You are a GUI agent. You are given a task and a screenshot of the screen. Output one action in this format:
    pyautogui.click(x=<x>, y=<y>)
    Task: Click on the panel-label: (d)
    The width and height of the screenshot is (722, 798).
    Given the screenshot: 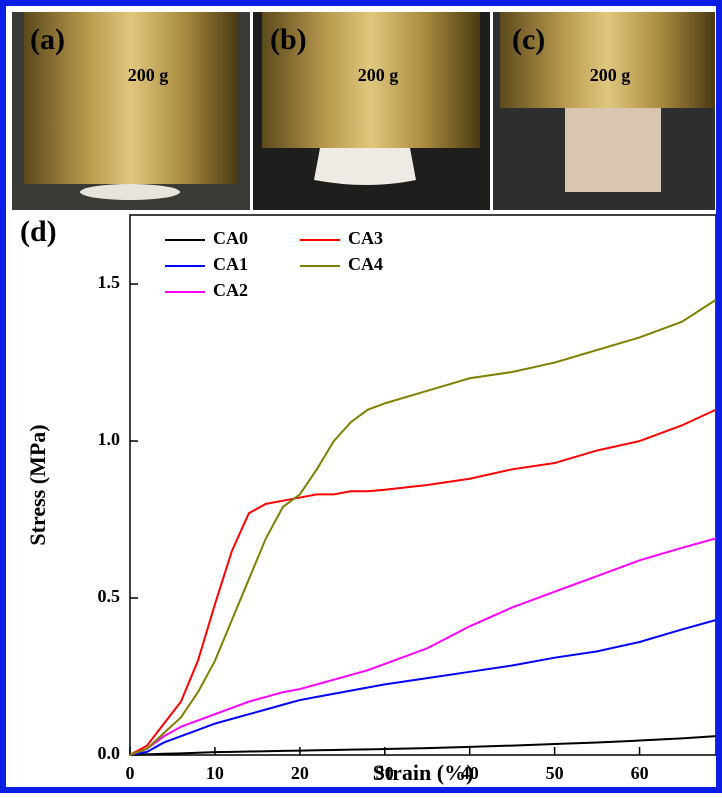 What is the action you would take?
    pyautogui.click(x=38, y=231)
    